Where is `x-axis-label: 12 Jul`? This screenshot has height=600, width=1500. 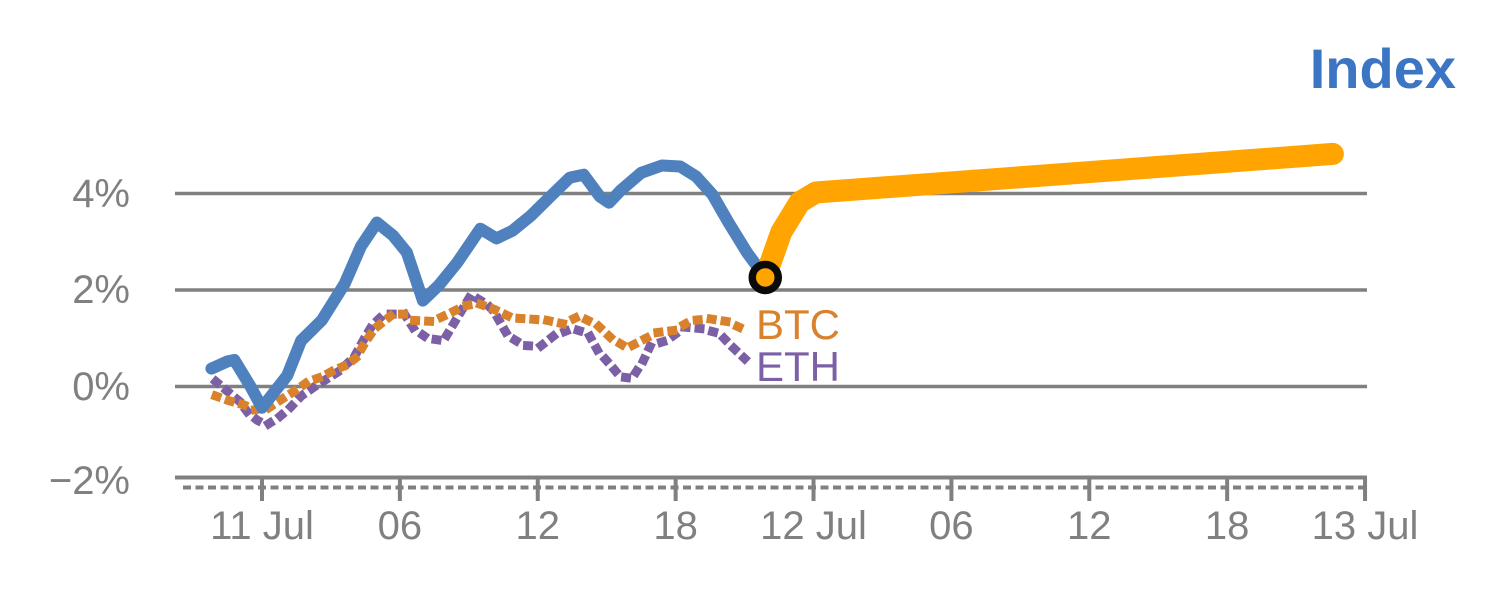
x-axis-label: 12 Jul is located at coordinates (813, 526).